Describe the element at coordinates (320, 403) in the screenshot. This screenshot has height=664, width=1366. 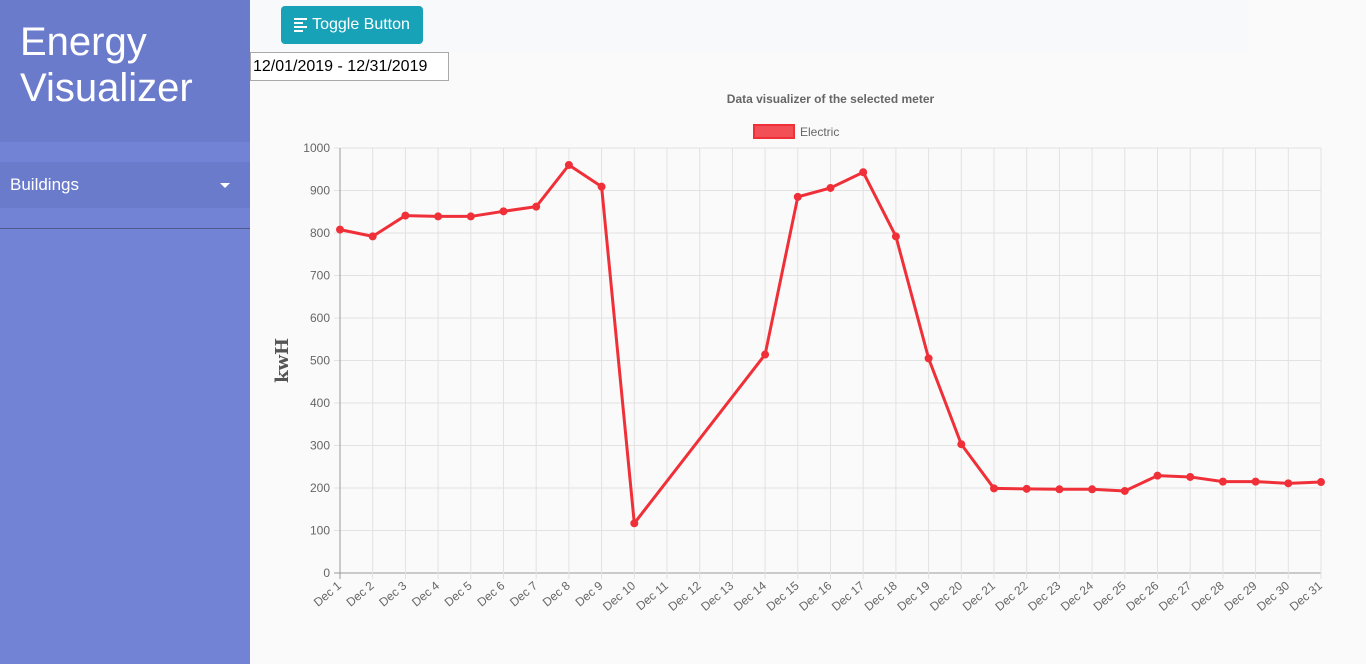
I see `y-tick-label: 400` at that location.